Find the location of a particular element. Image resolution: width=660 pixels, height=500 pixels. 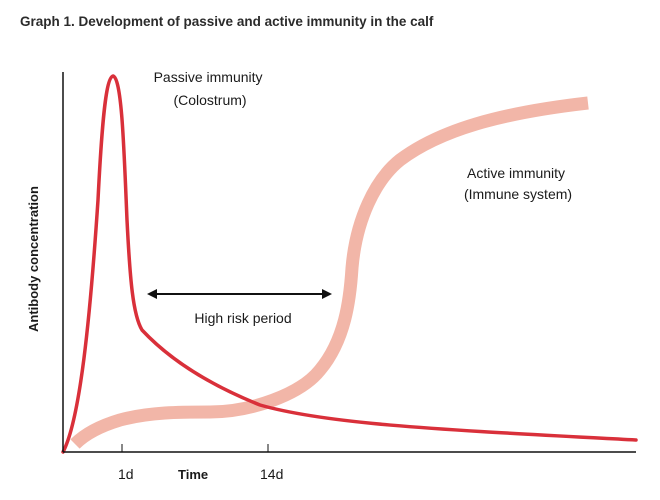

passive-immunity-label: Passive immunity (Colostrum) is located at coordinates (210, 88).